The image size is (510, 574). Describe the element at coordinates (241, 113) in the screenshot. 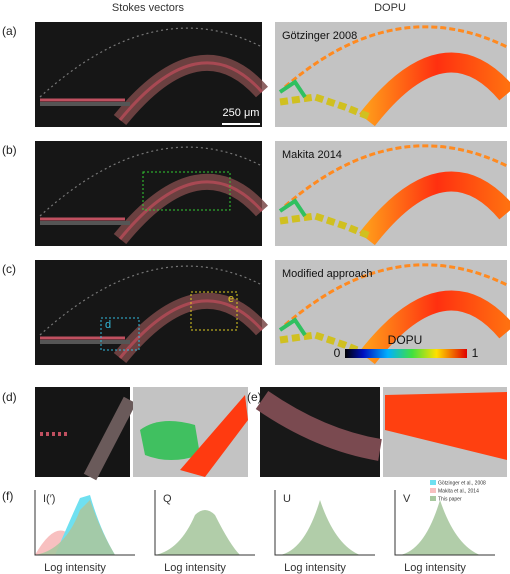

I see `label: 250 μm` at that location.